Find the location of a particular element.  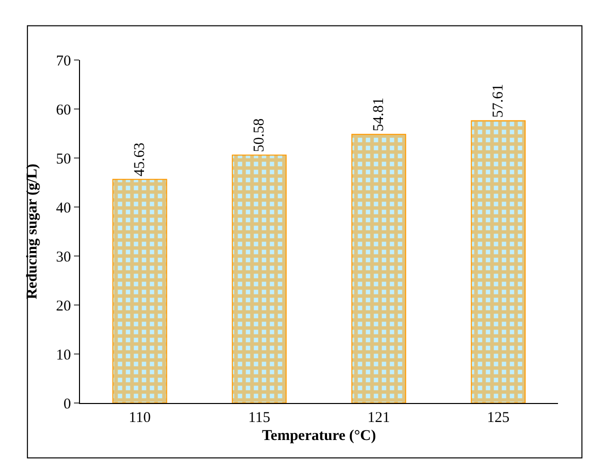

x-tick-label: 115 is located at coordinates (259, 418).